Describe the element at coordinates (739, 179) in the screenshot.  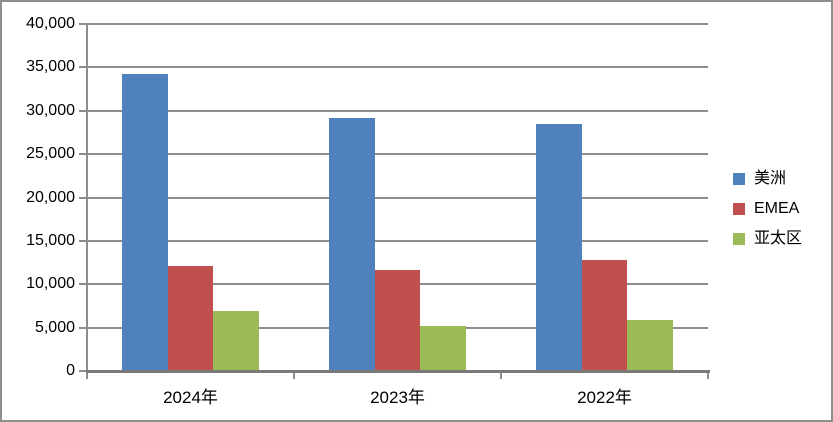
I see `legend-swatch-americas` at that location.